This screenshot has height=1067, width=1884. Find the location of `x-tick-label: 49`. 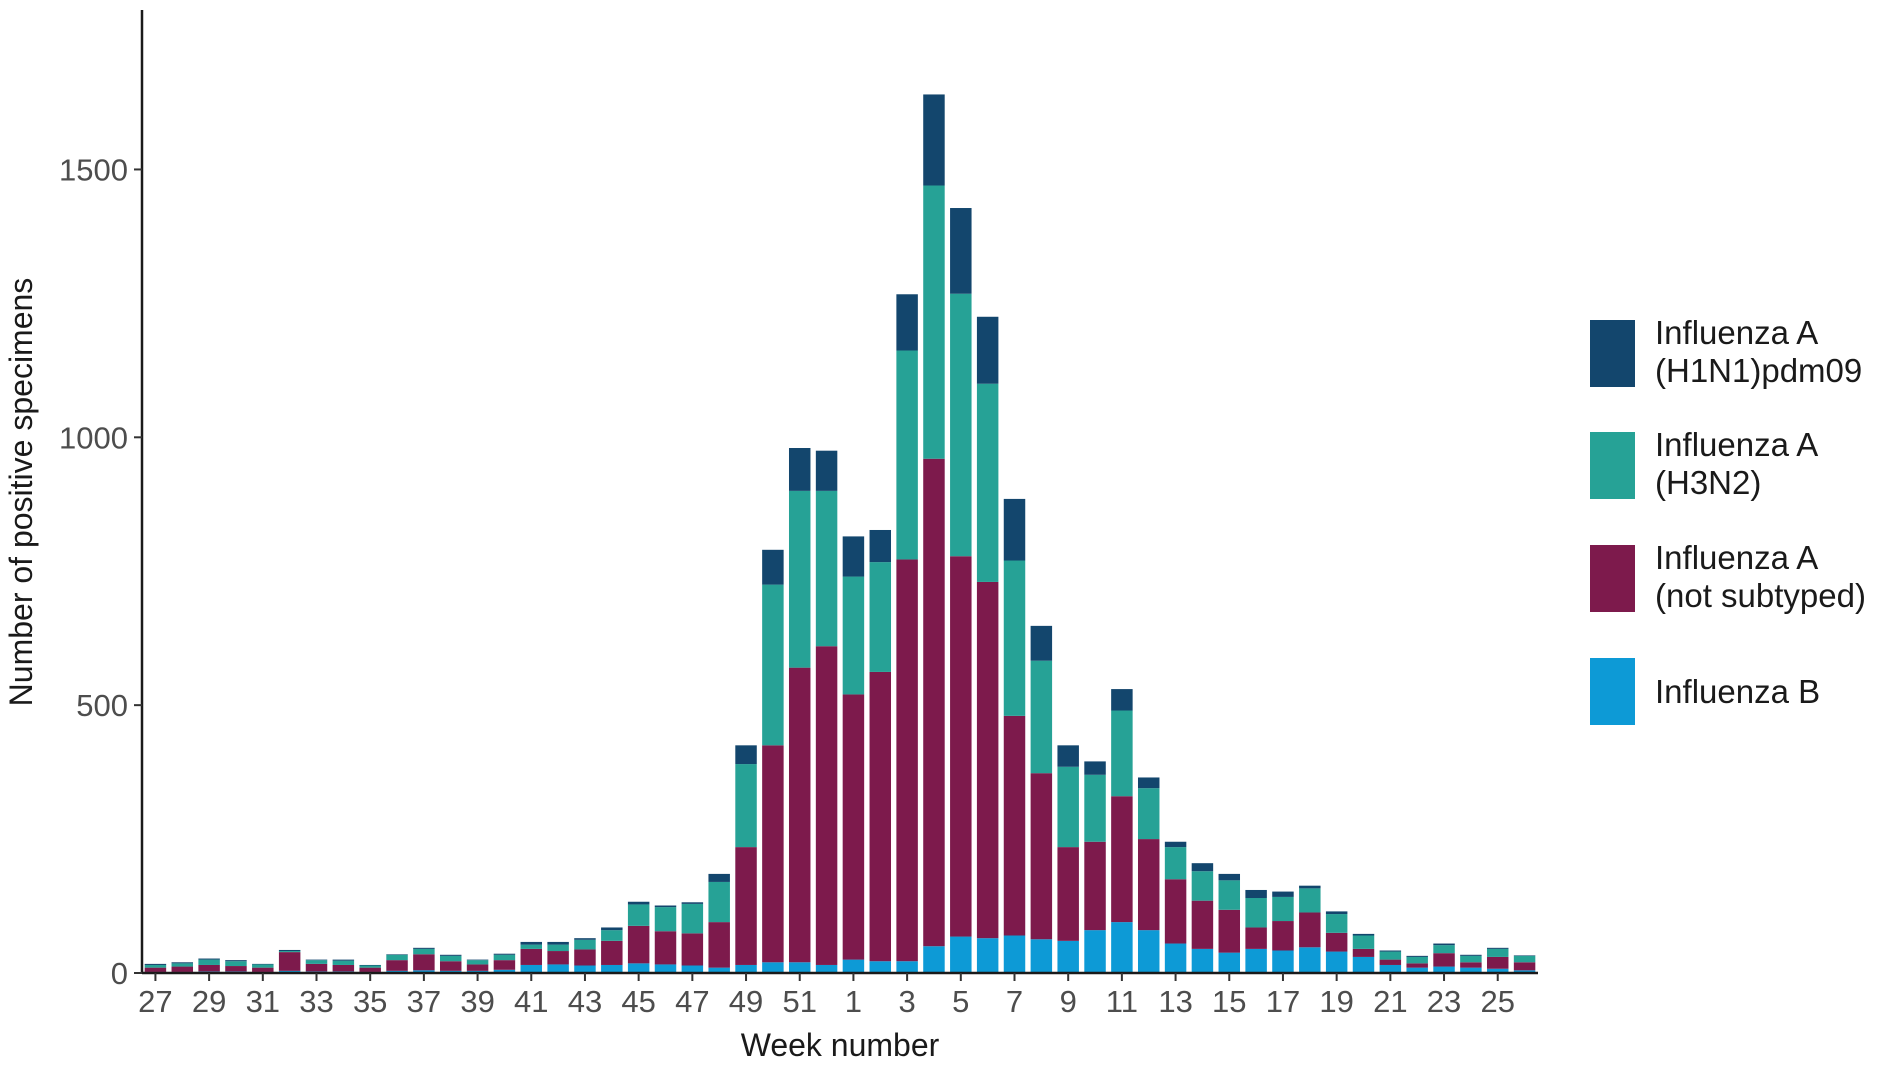

x-tick-label: 49 is located at coordinates (746, 1001).